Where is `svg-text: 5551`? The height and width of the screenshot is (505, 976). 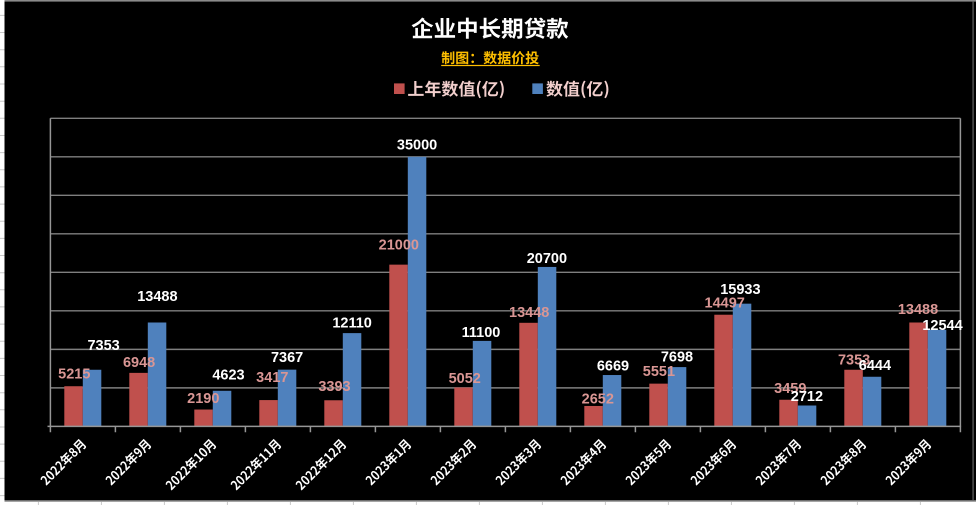
svg-text: 5551 is located at coordinates (659, 372).